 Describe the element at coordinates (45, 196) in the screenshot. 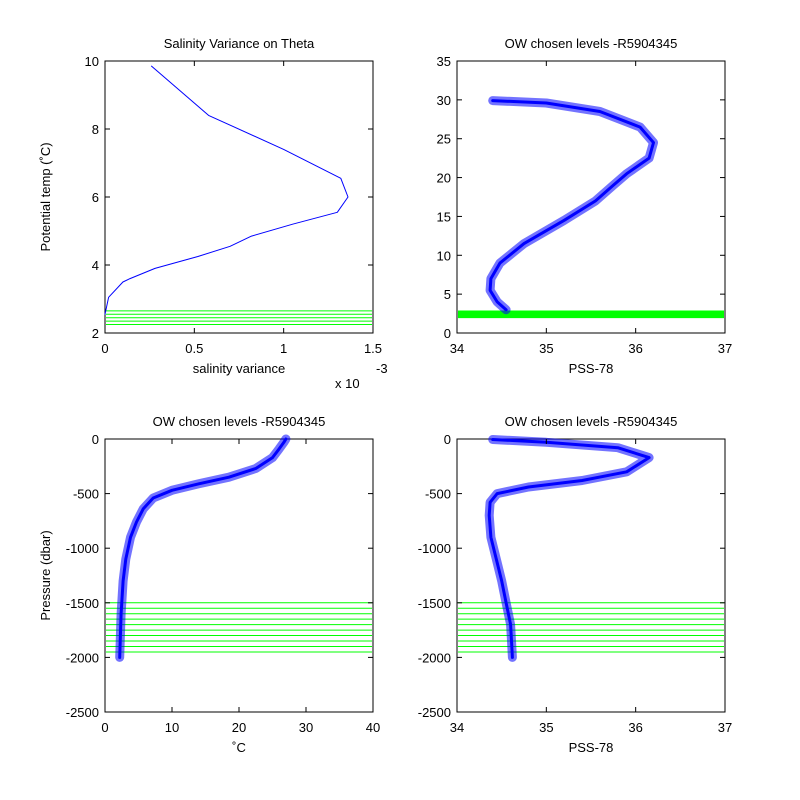

I see `y-axis-label: Potential temp (˚C)` at that location.